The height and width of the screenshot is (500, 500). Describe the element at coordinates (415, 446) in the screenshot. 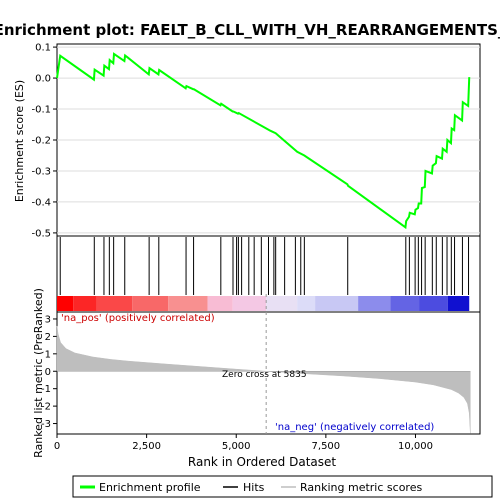

I see `x-tick-label: 10,000` at that location.